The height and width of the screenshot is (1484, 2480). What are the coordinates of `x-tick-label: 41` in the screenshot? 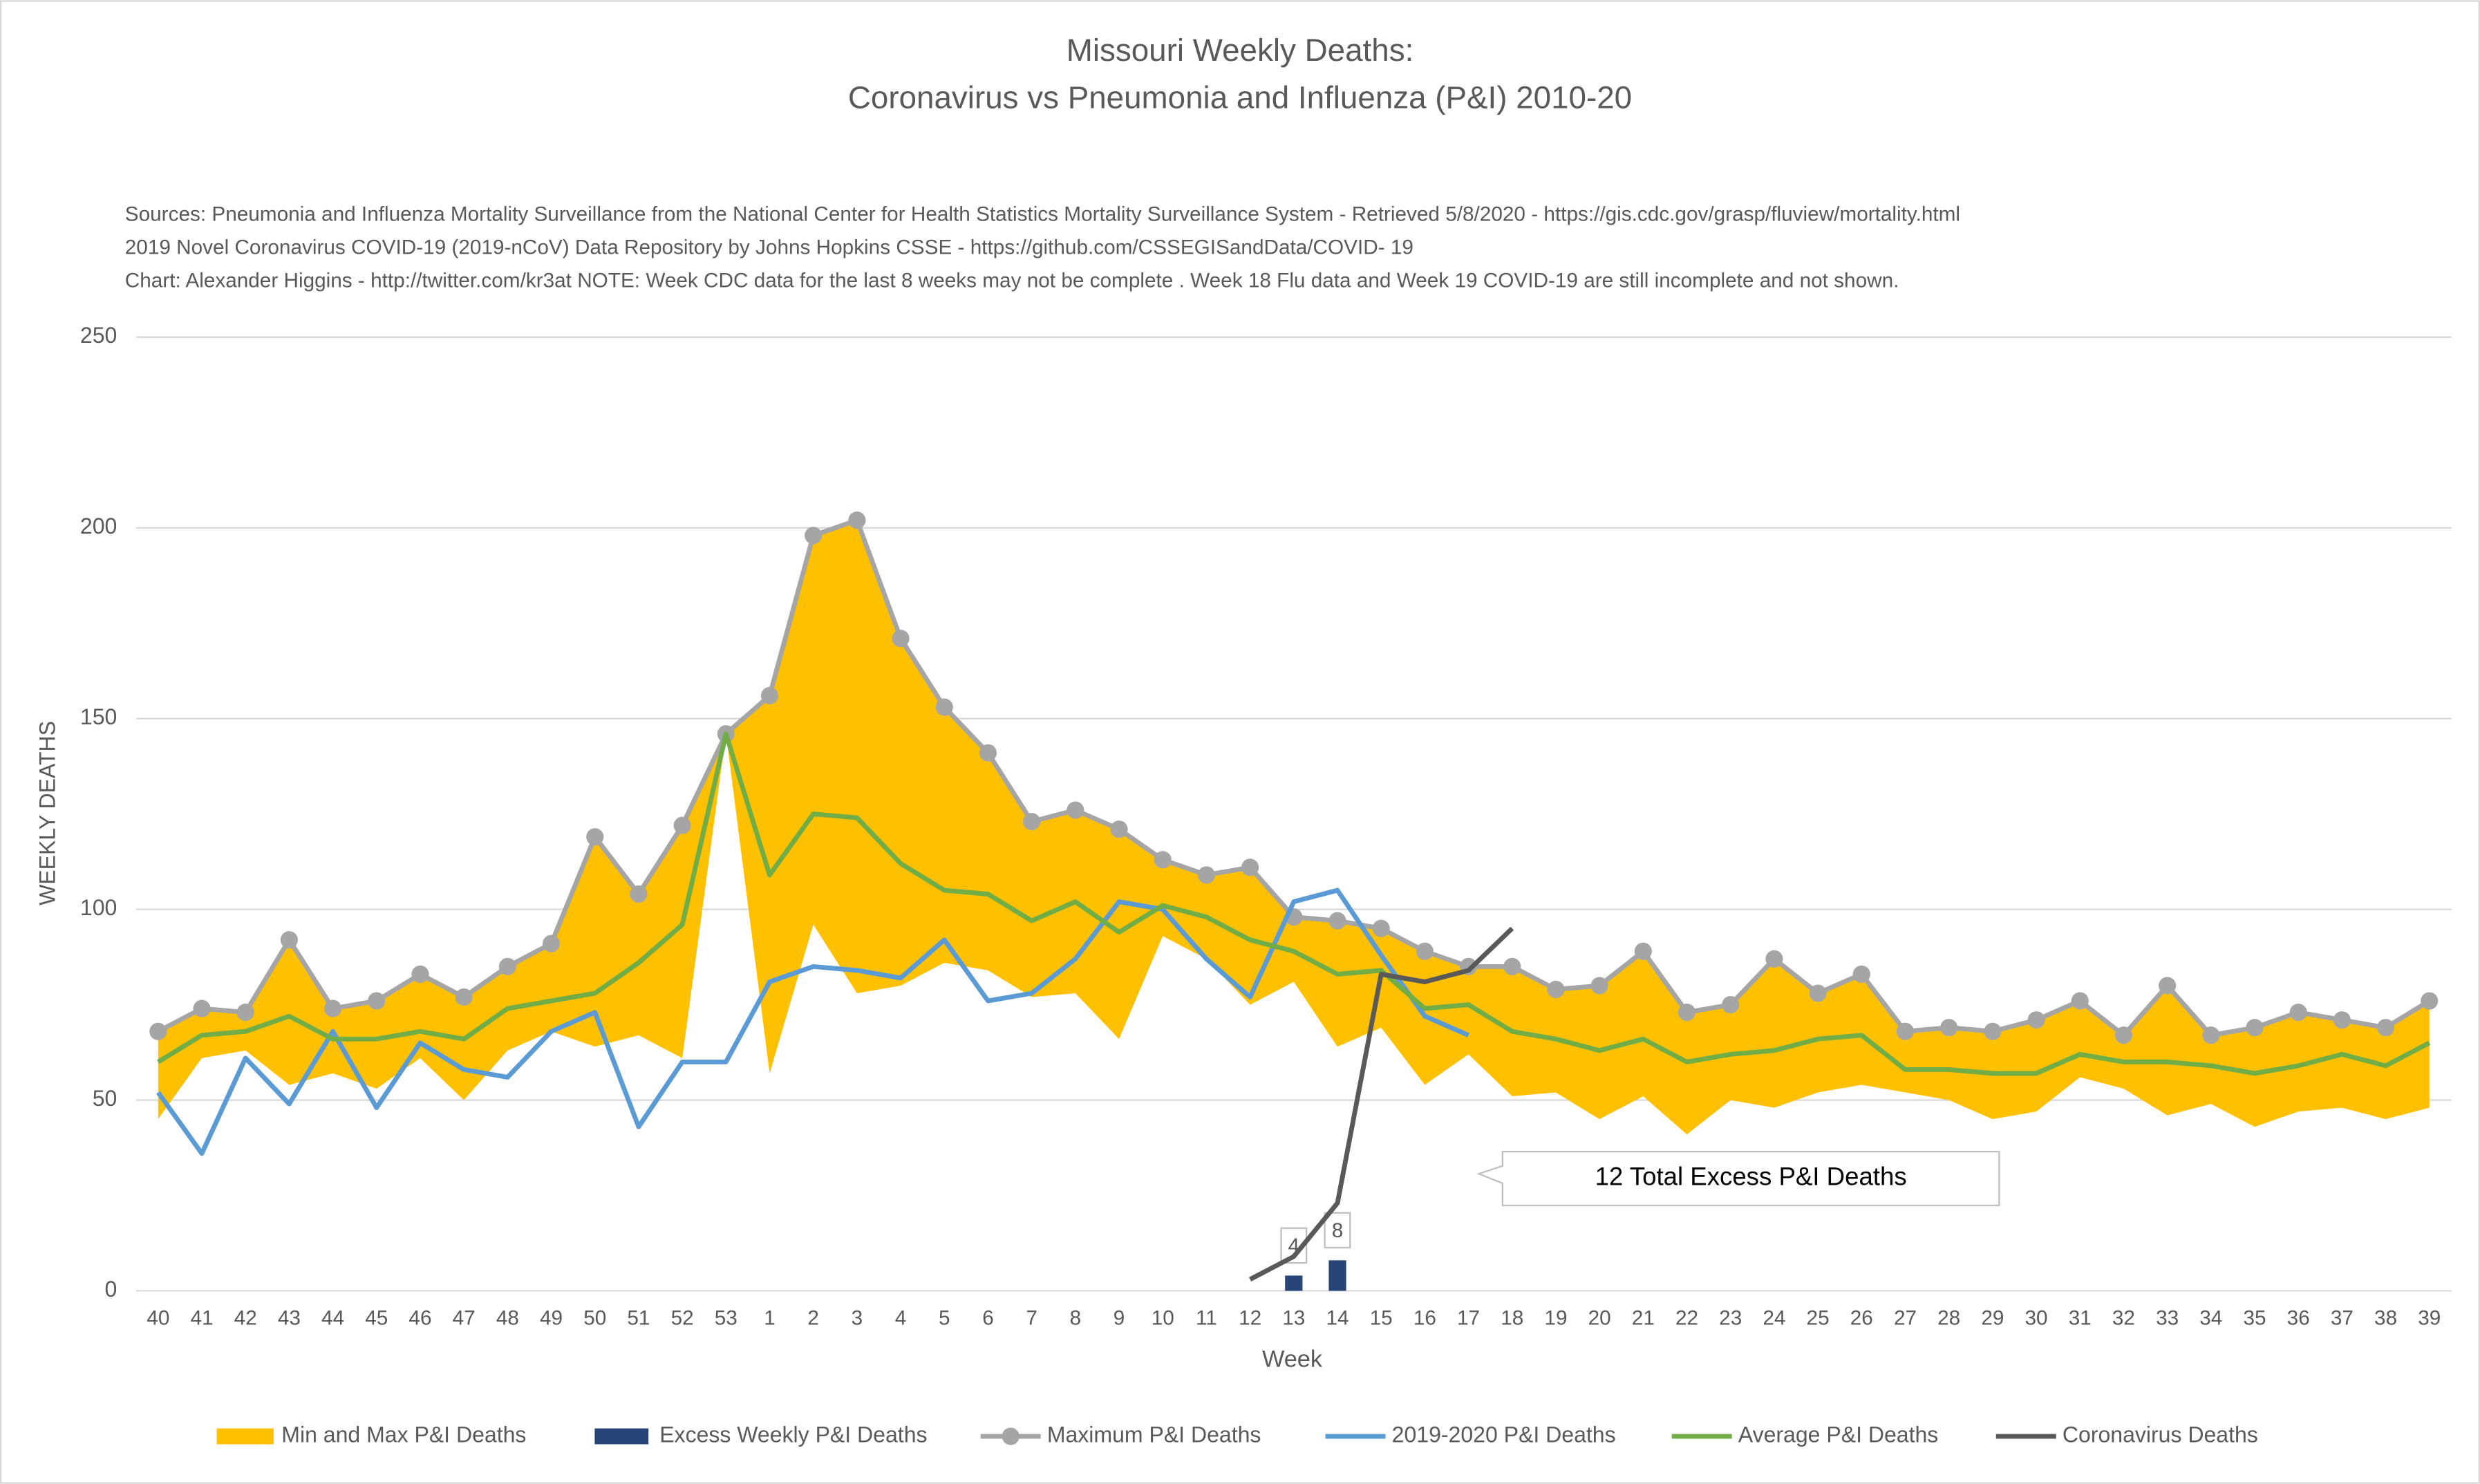 It's located at (201, 1318).